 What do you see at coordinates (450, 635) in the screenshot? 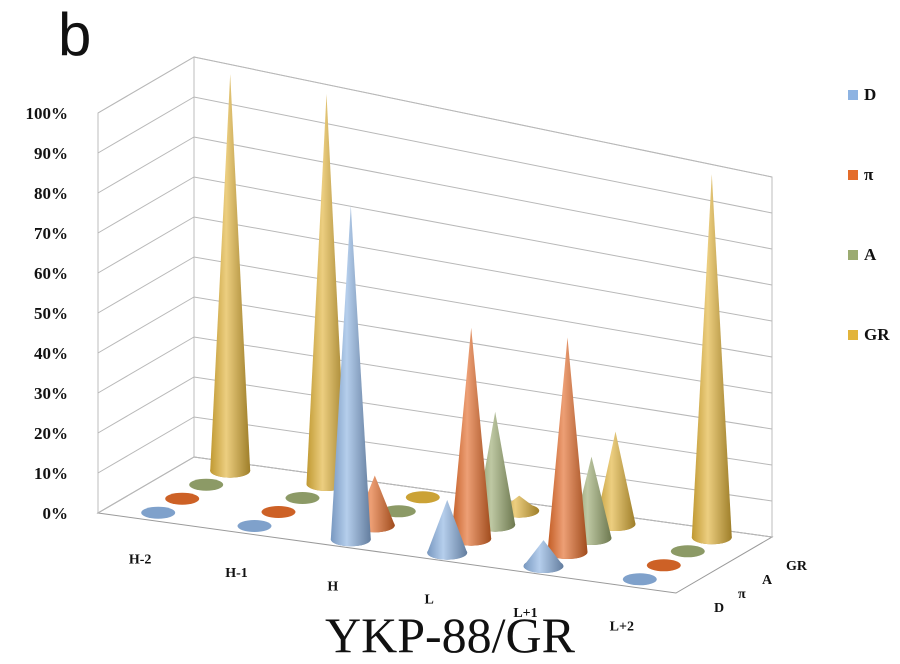
I see `chart-title: YKP-88/GR` at bounding box center [450, 635].